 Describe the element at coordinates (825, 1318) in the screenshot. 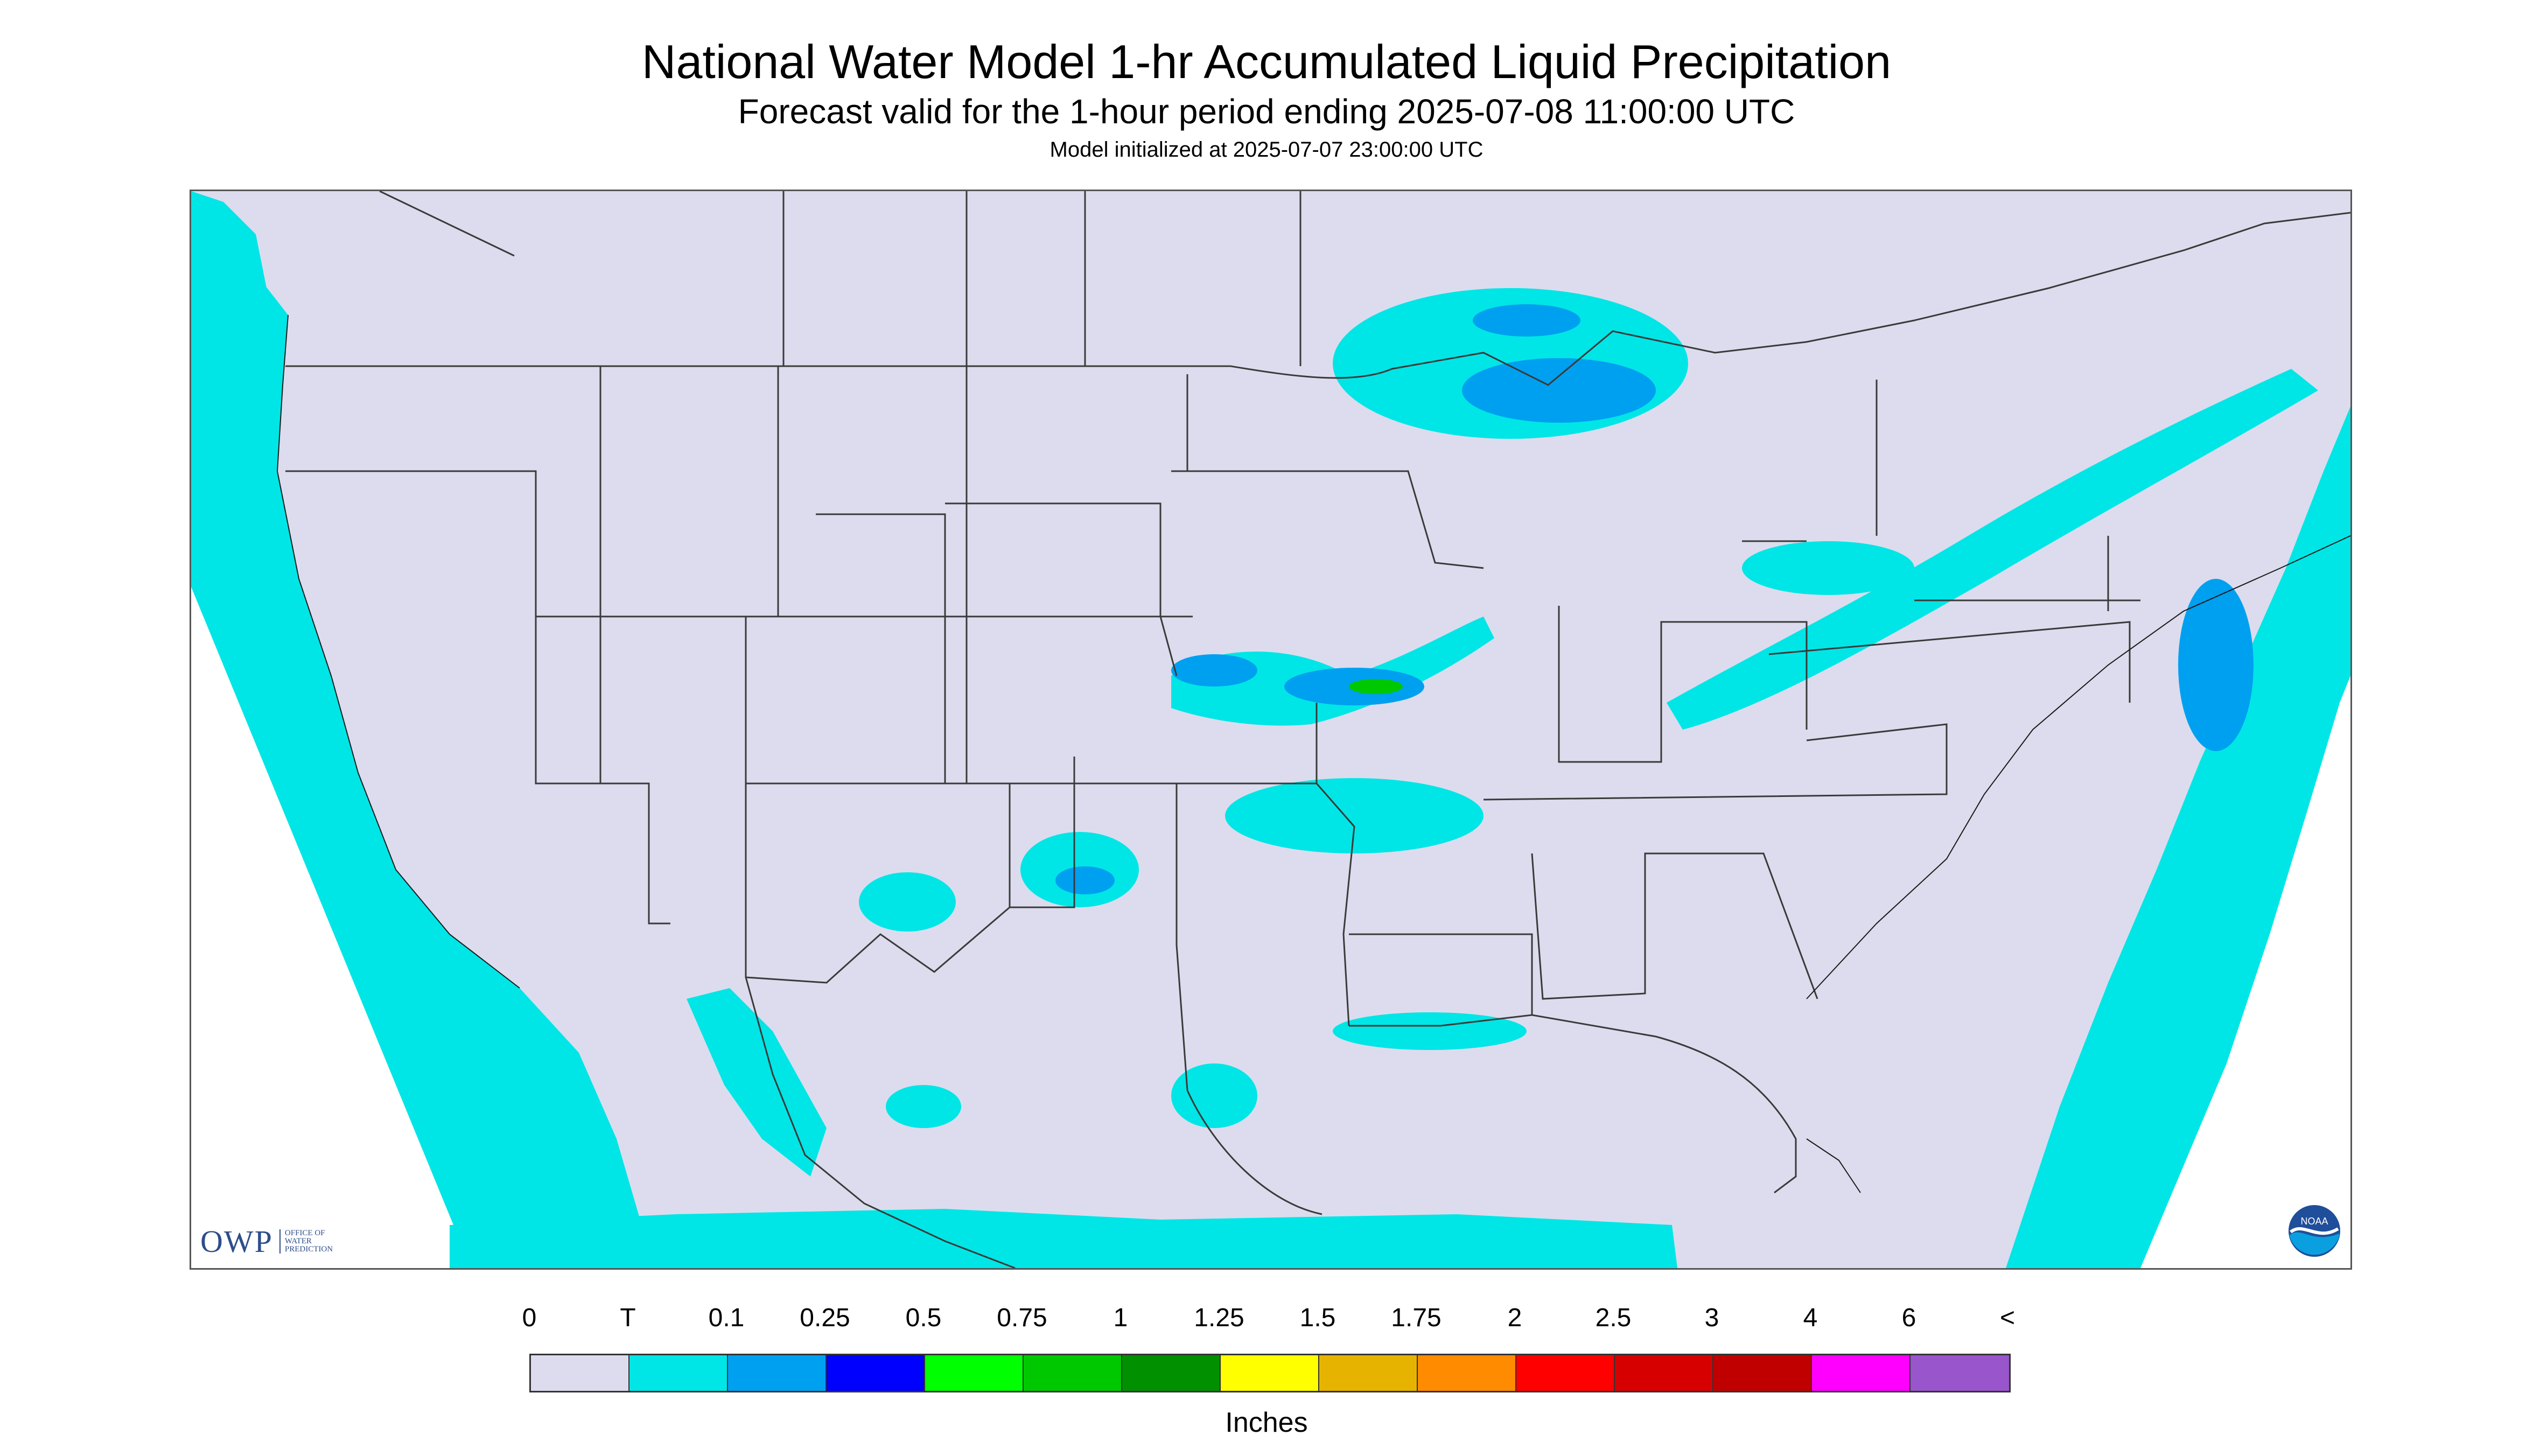

I see `legend-tick-label: 0.25` at that location.